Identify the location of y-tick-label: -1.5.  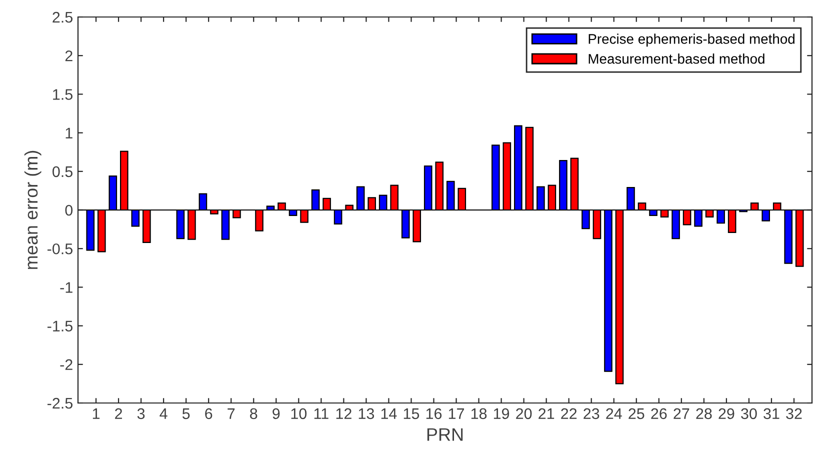
(59, 326).